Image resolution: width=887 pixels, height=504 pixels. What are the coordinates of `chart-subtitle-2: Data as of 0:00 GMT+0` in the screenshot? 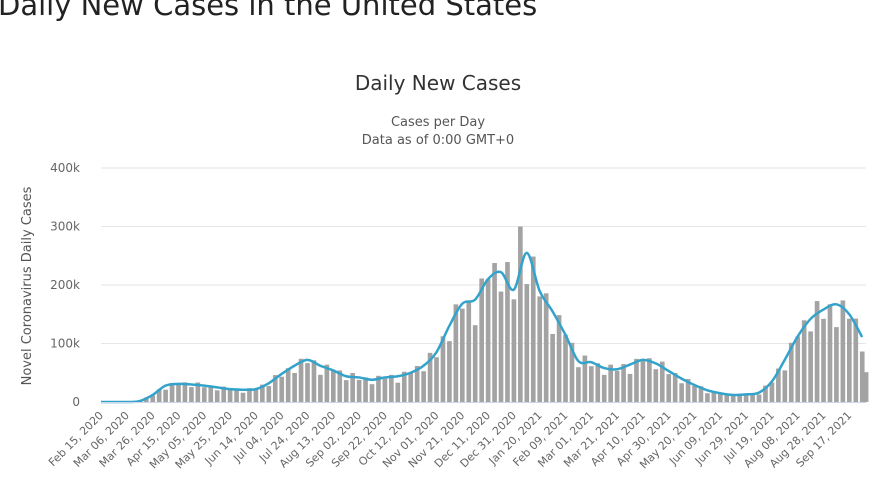 It's located at (438, 140).